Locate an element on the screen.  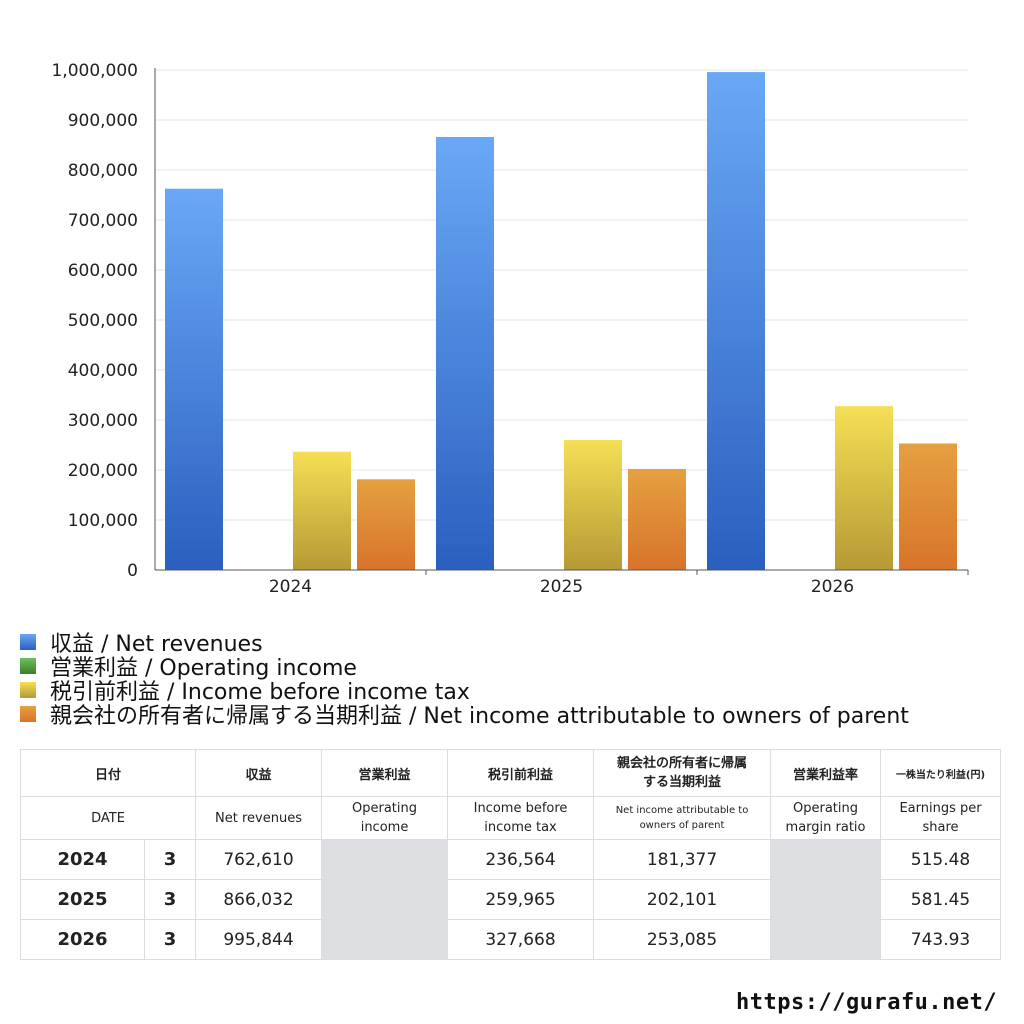
cell-net-income: 253,085 is located at coordinates (682, 939).